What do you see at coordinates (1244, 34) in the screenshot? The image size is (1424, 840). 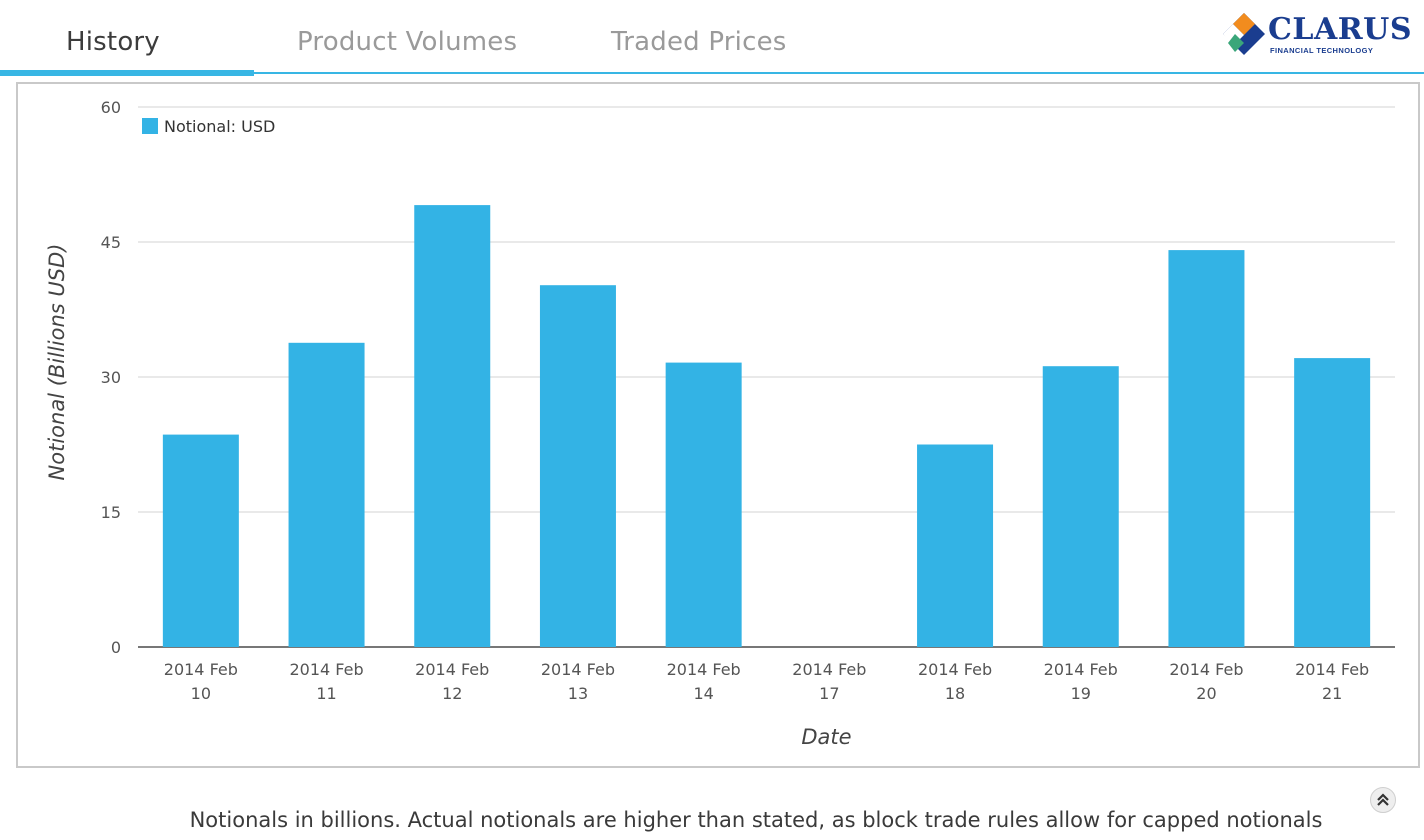 I see `logo-diamond-icon` at bounding box center [1244, 34].